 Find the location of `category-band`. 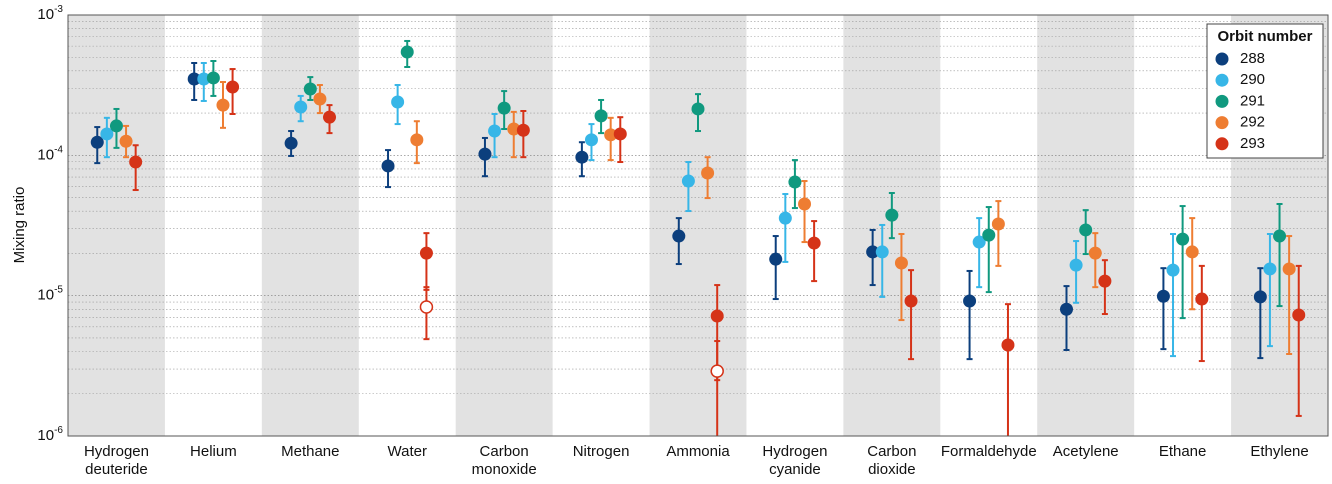

category-band is located at coordinates (504, 225).